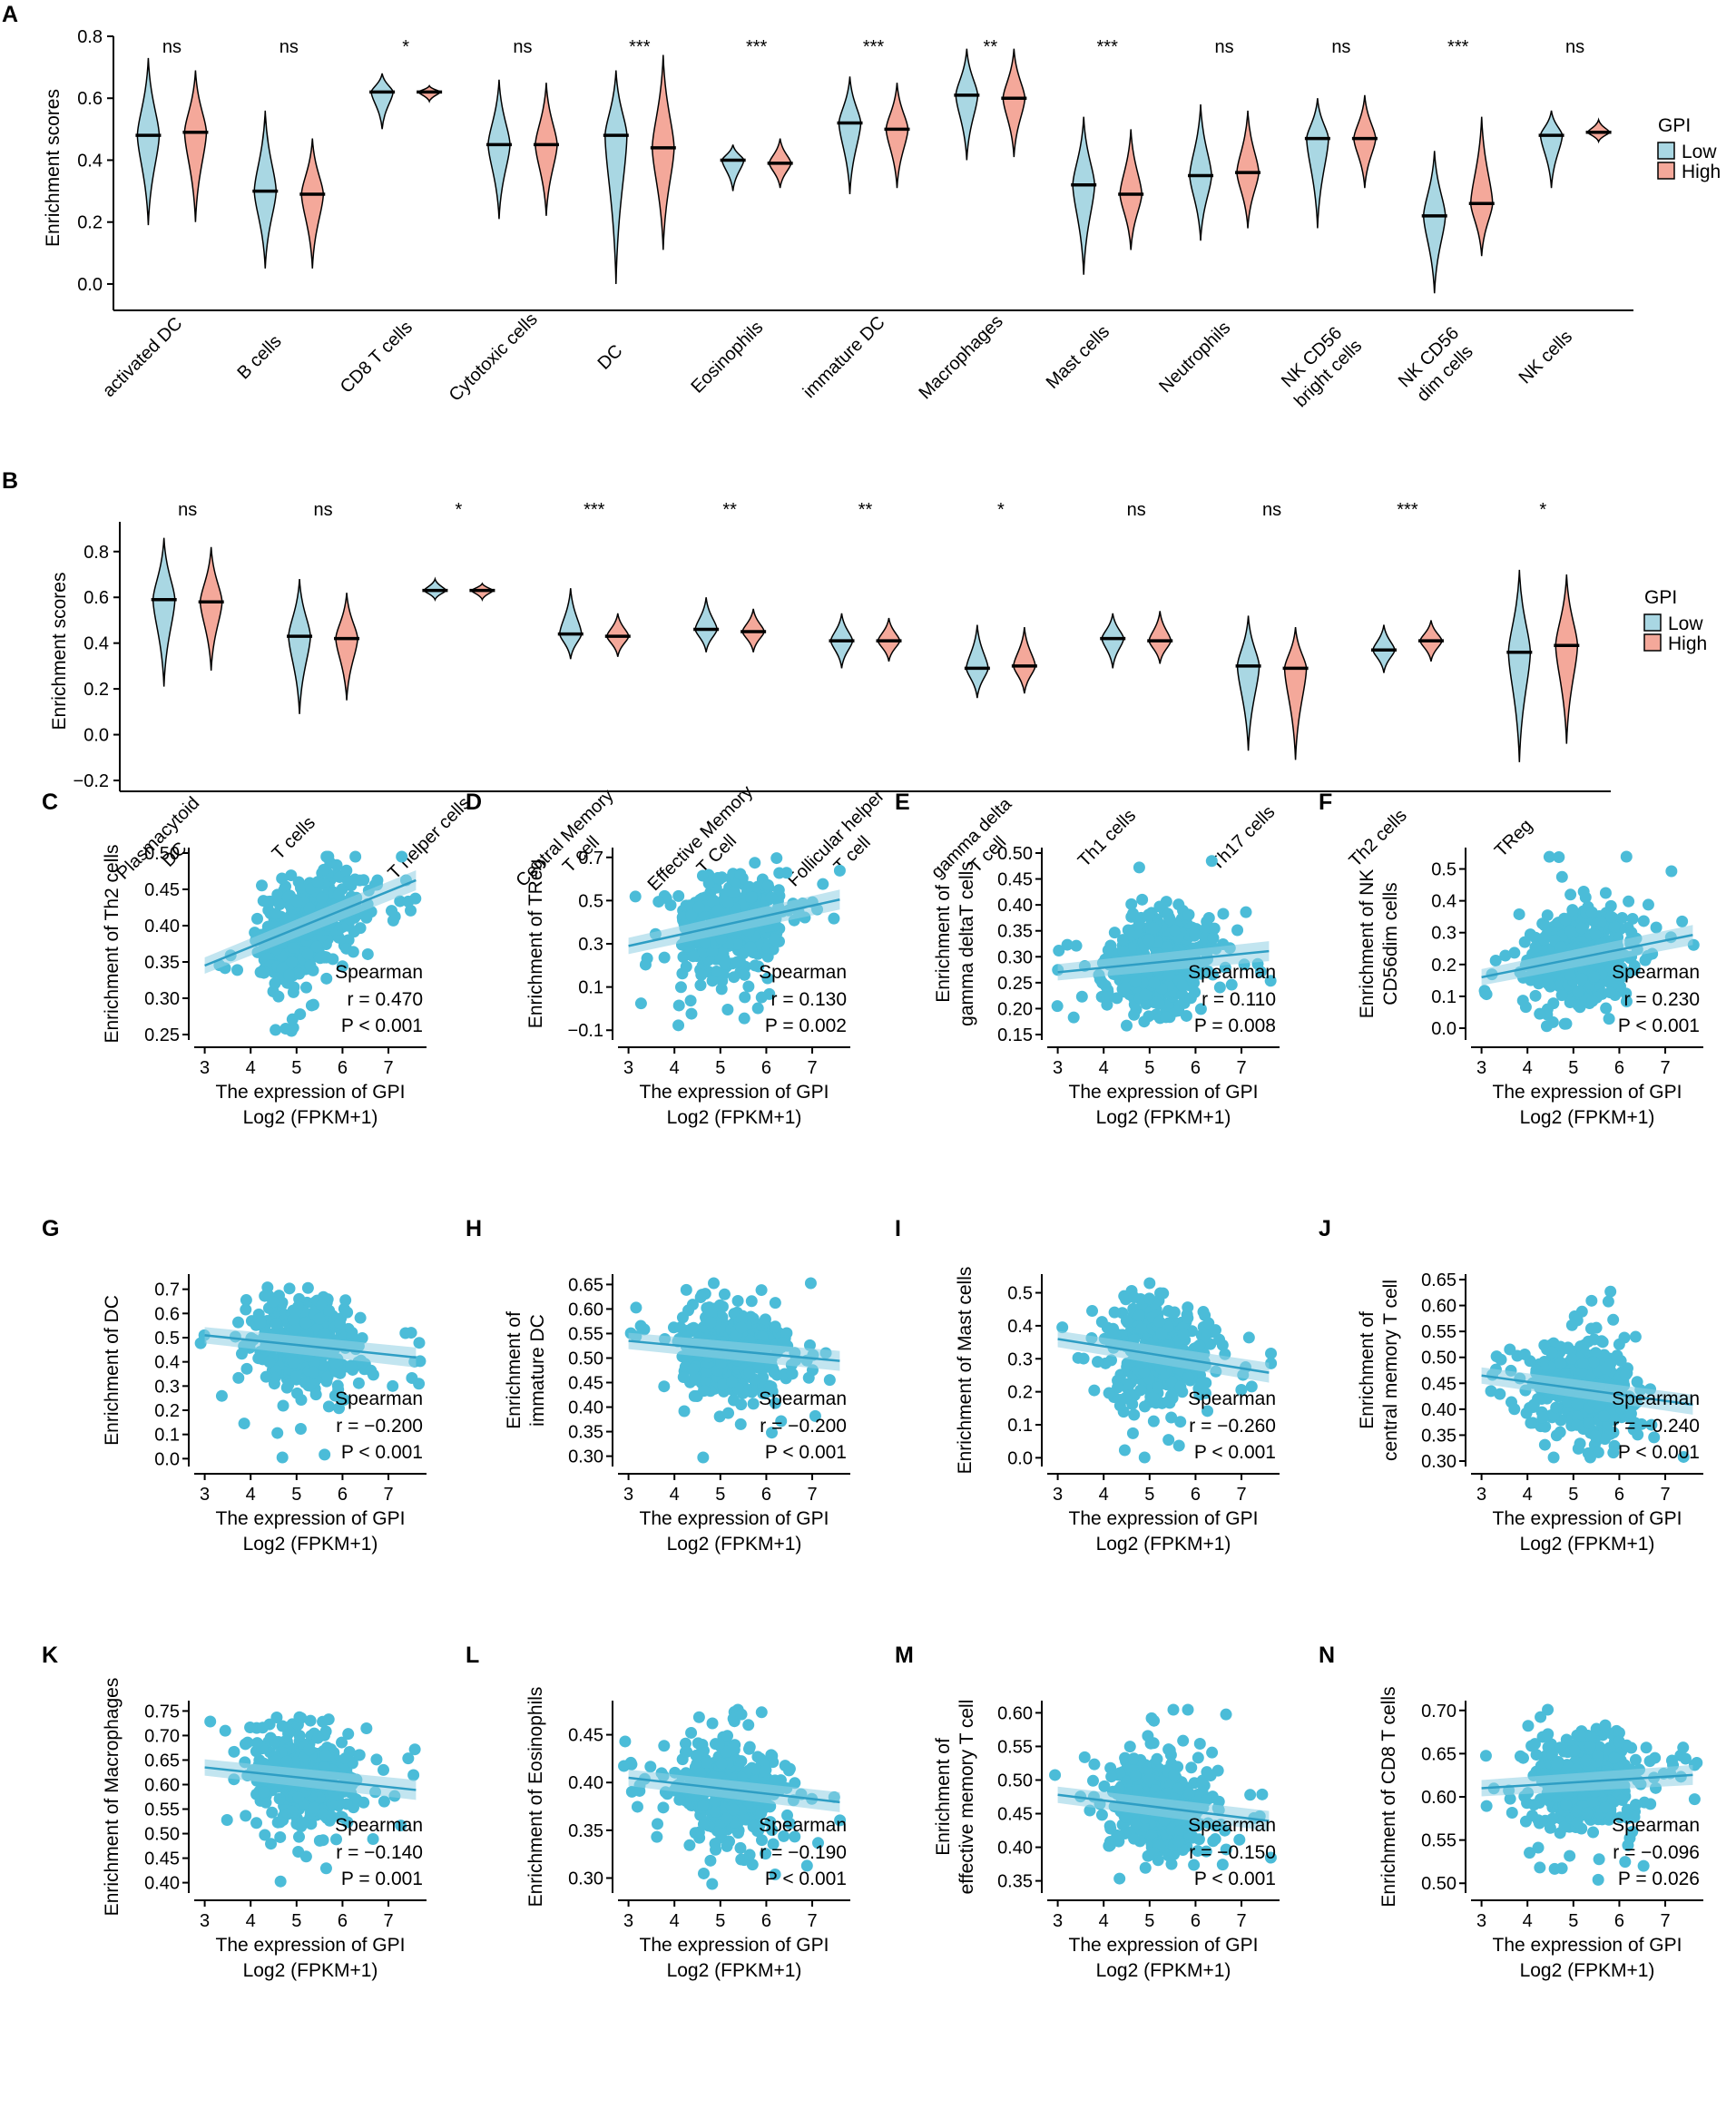 This screenshot has height=2119, width=1736. I want to click on legend-title: GPI, so click(1674, 125).